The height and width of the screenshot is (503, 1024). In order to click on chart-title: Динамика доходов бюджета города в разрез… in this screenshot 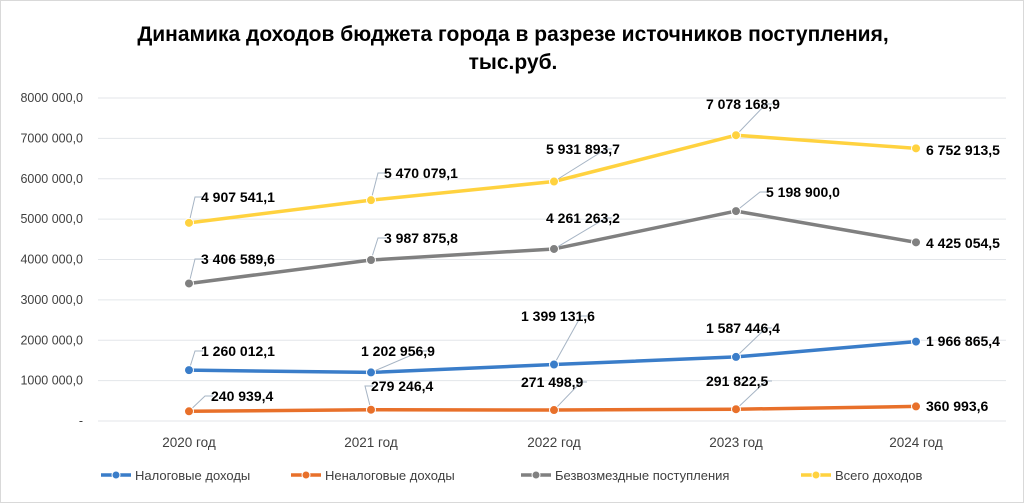, I will do `click(512, 34)`.